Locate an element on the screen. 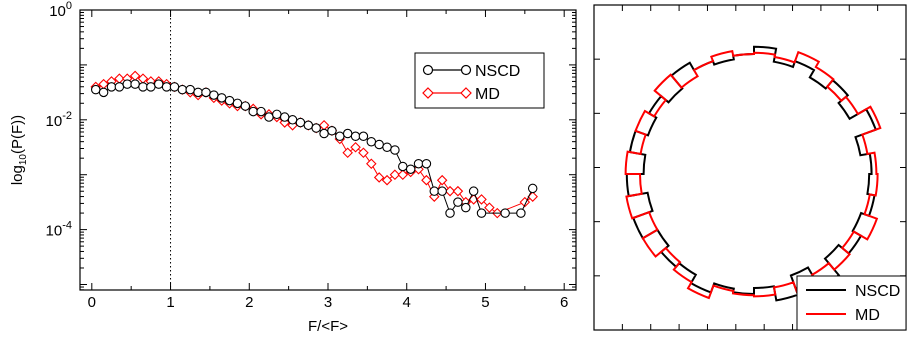 This screenshot has height=338, width=912. y-tick-labels: 10⁰ 10⁻² 10⁻⁴ is located at coordinates (59, 120).